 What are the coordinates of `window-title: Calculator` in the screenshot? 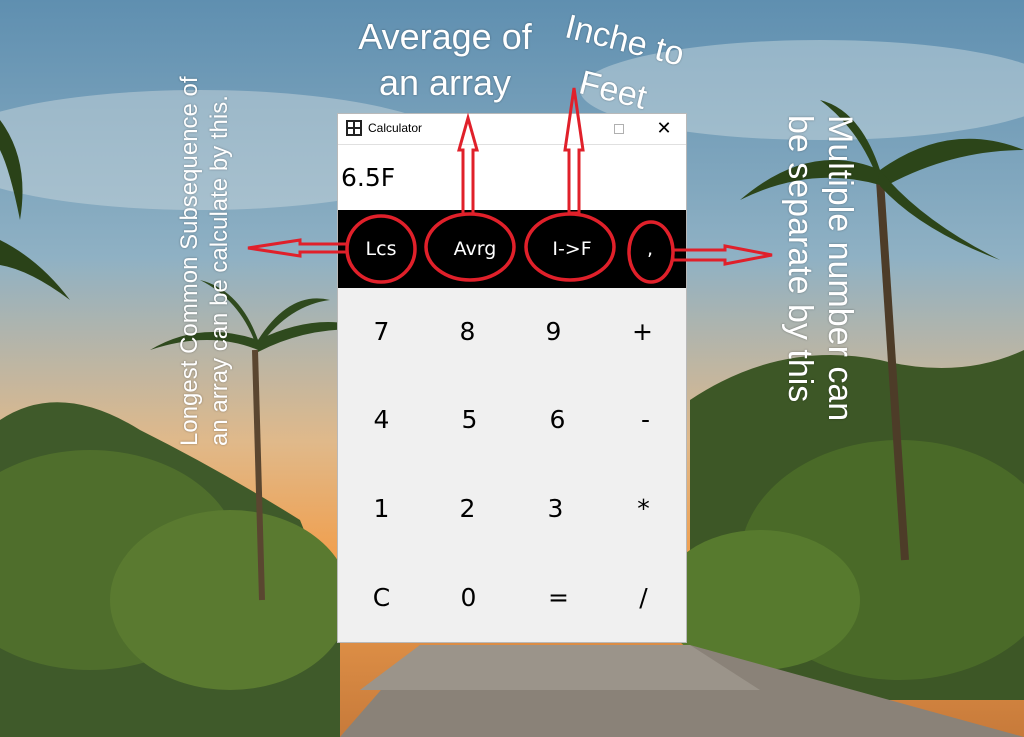 It's located at (395, 128).